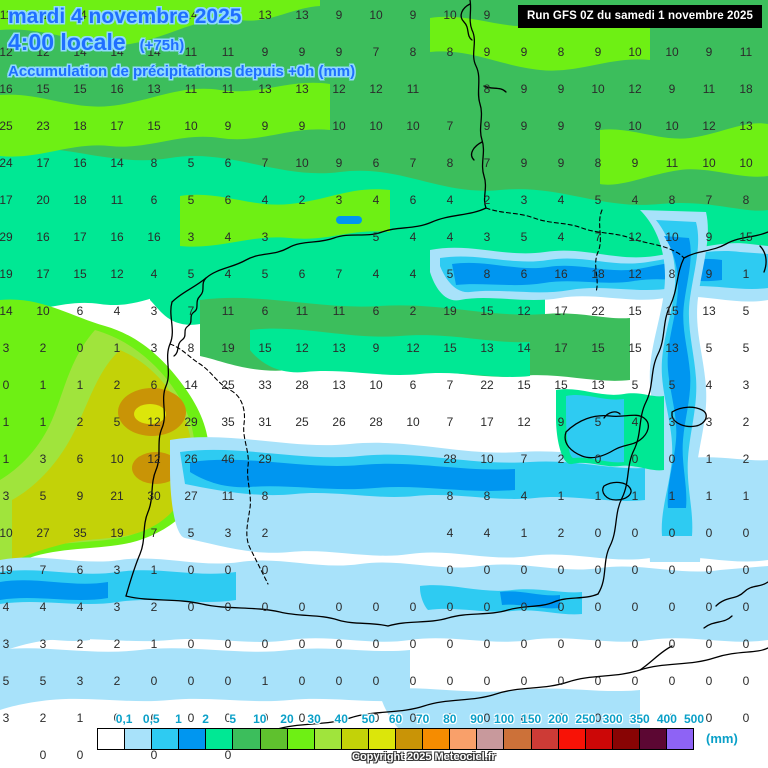 The height and width of the screenshot is (768, 768). Describe the element at coordinates (722, 738) in the screenshot. I see `legend-unit-label: (mm)` at that location.